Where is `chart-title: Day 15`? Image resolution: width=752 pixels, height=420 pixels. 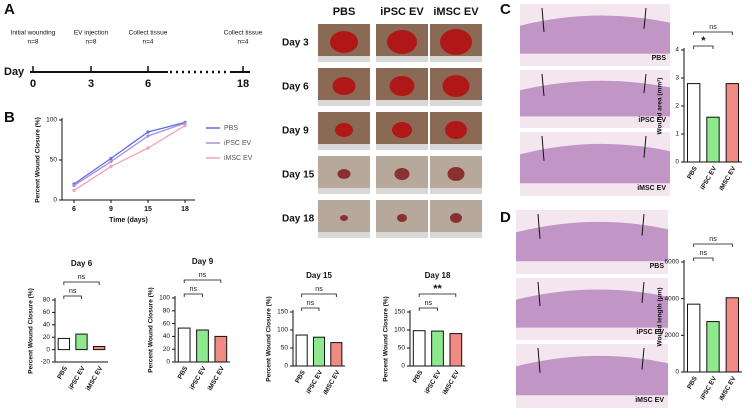
chart-title: Day 15 is located at coordinates (319, 275).